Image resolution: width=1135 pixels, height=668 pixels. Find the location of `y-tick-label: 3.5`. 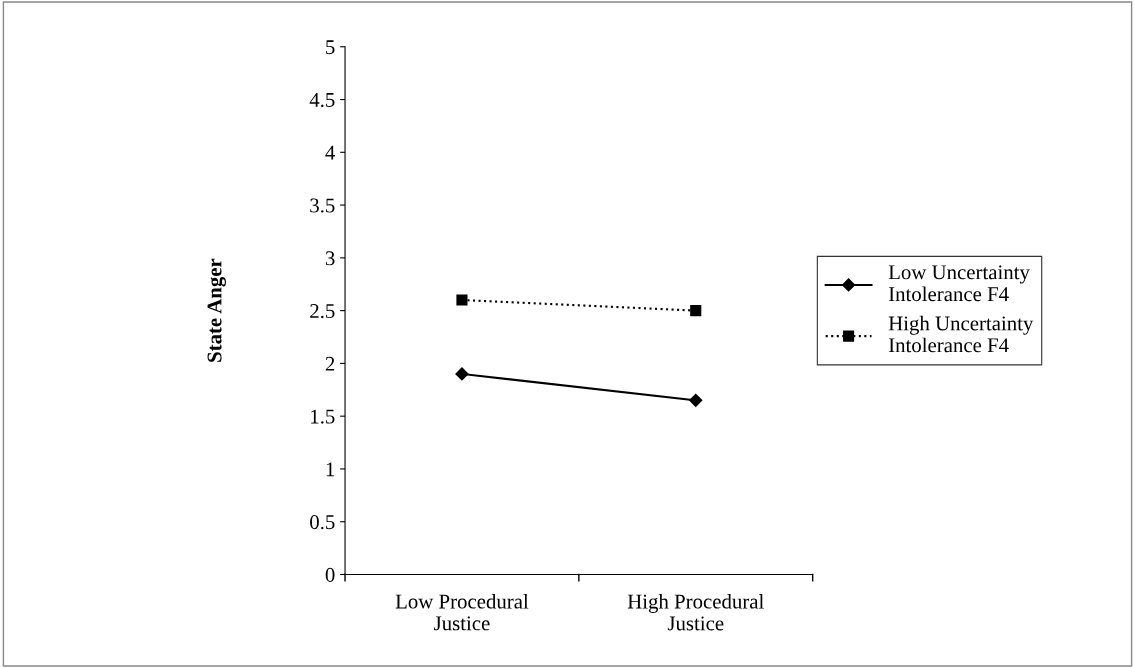

y-tick-label: 3.5 is located at coordinates (322, 205).